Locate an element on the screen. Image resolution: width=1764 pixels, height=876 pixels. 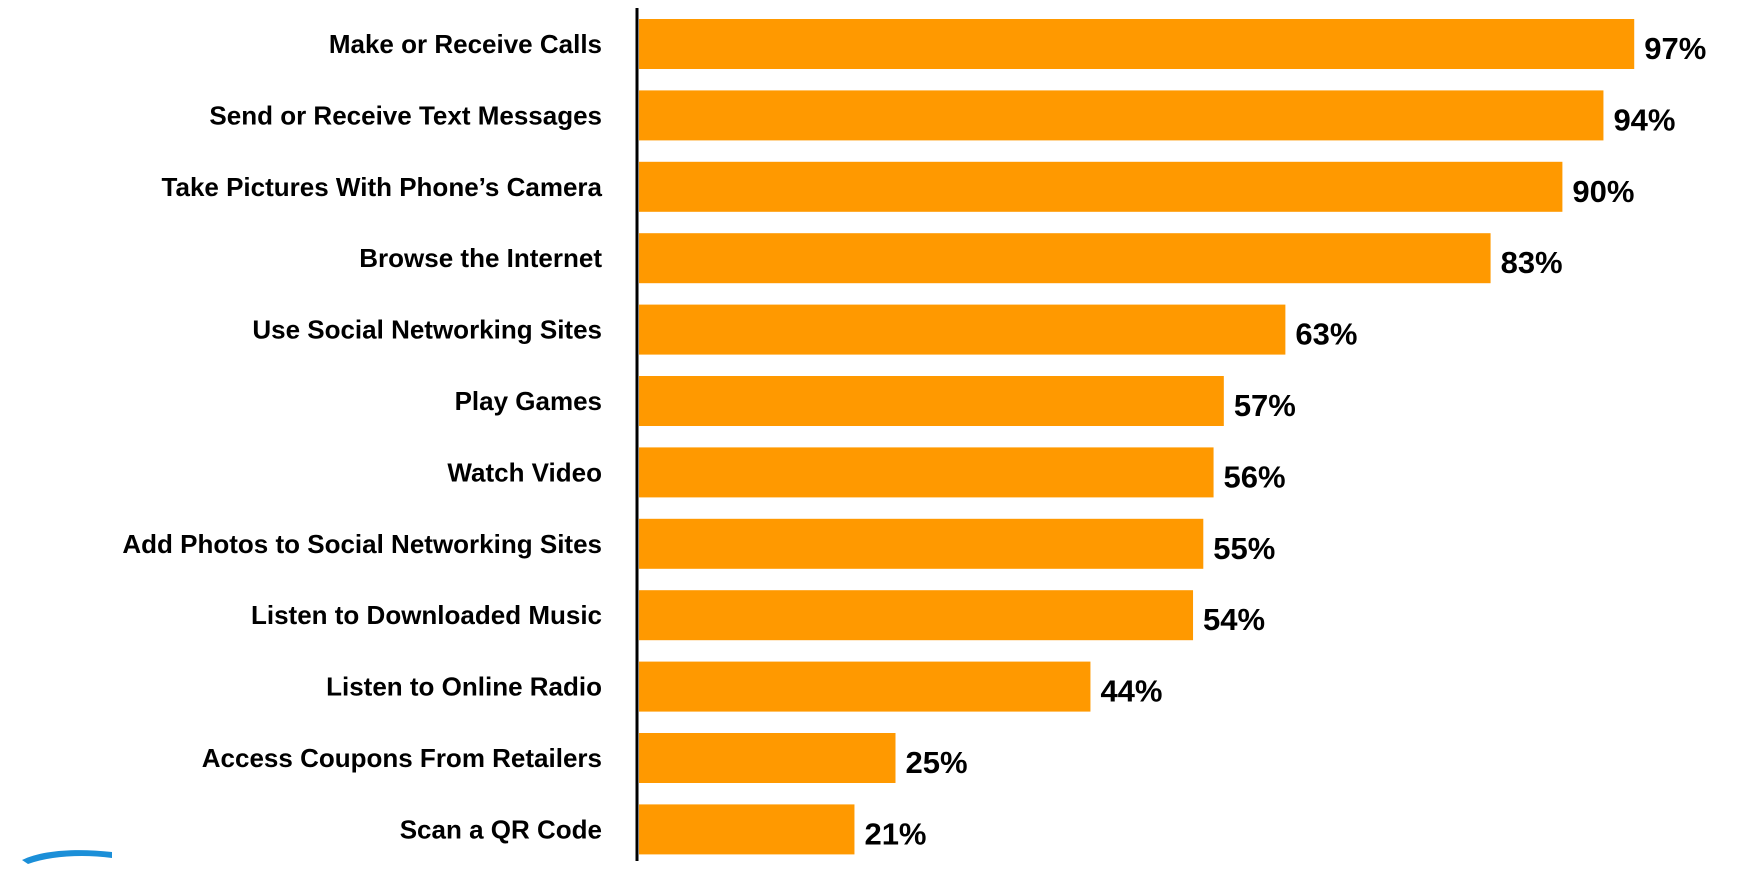
category-label: Send or Receive Text Messages is located at coordinates (405, 115).